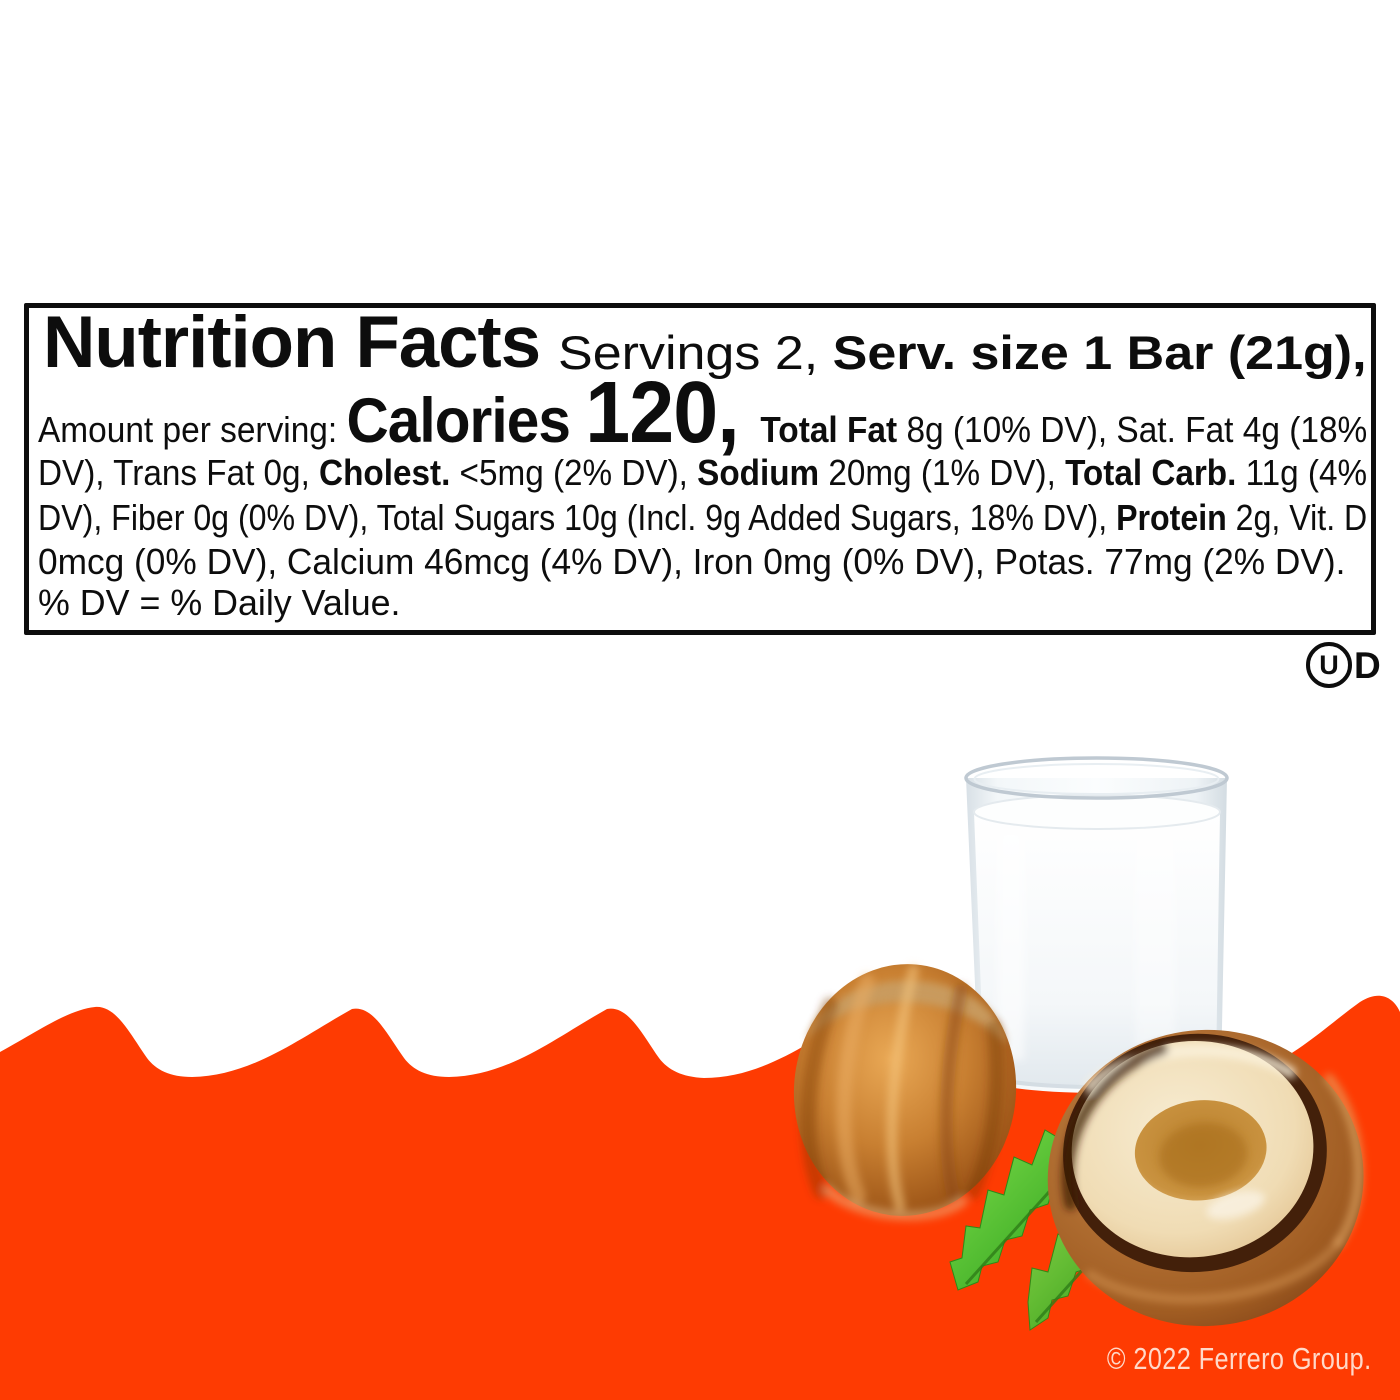 This screenshot has height=1400, width=1400. I want to click on total-carb-values: 11g (4%, so click(1302, 472).